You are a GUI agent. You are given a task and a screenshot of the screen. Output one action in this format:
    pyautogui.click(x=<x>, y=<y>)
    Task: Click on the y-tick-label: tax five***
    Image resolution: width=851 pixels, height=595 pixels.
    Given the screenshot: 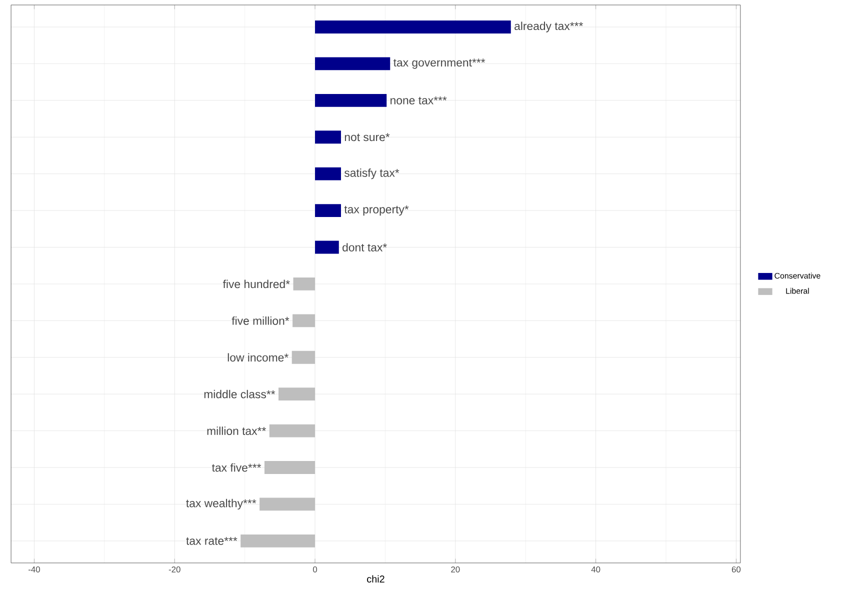 What is the action you would take?
    pyautogui.click(x=237, y=467)
    